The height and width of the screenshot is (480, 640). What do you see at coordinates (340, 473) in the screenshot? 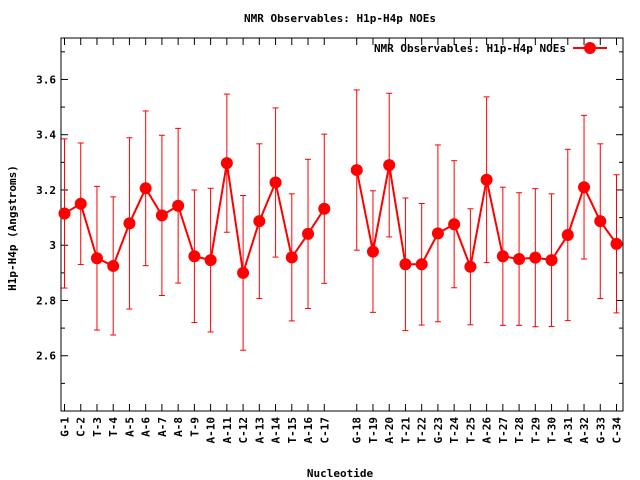
I see `x-axis-label: Nucleotide` at bounding box center [340, 473].